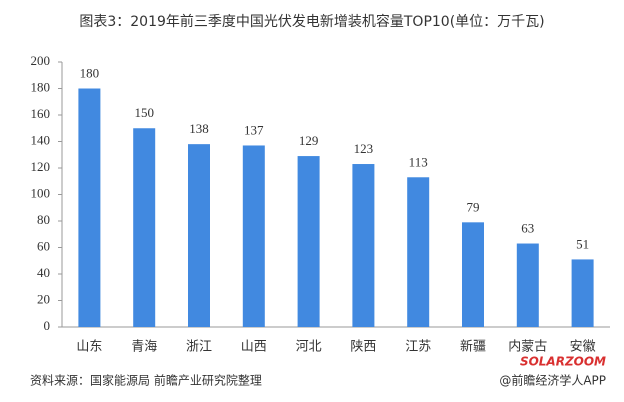  What do you see at coordinates (254, 129) in the screenshot?
I see `value-label: 137` at bounding box center [254, 129].